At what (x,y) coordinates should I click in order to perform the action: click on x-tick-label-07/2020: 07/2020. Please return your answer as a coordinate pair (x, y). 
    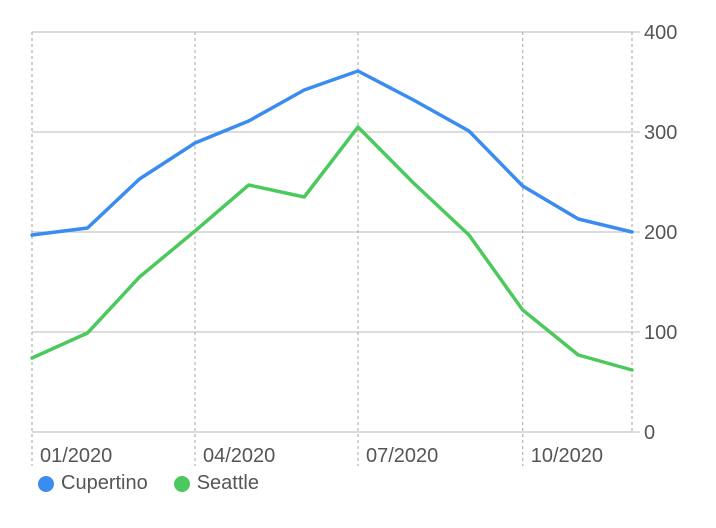
    Looking at the image, I should click on (402, 456).